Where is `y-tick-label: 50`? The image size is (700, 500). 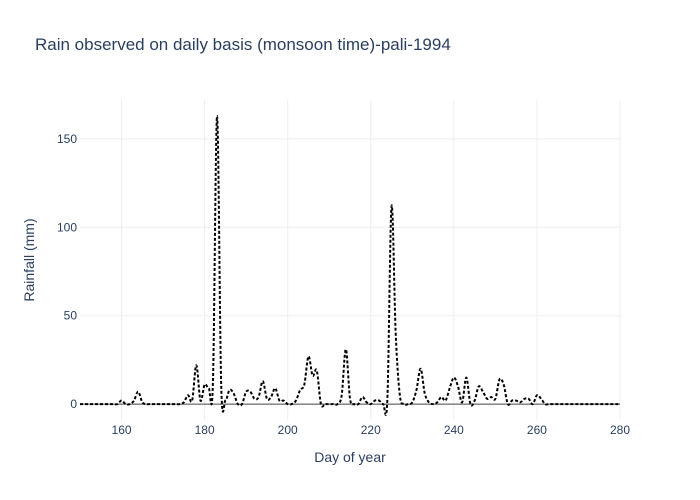
y-tick-label: 50 is located at coordinates (71, 316).